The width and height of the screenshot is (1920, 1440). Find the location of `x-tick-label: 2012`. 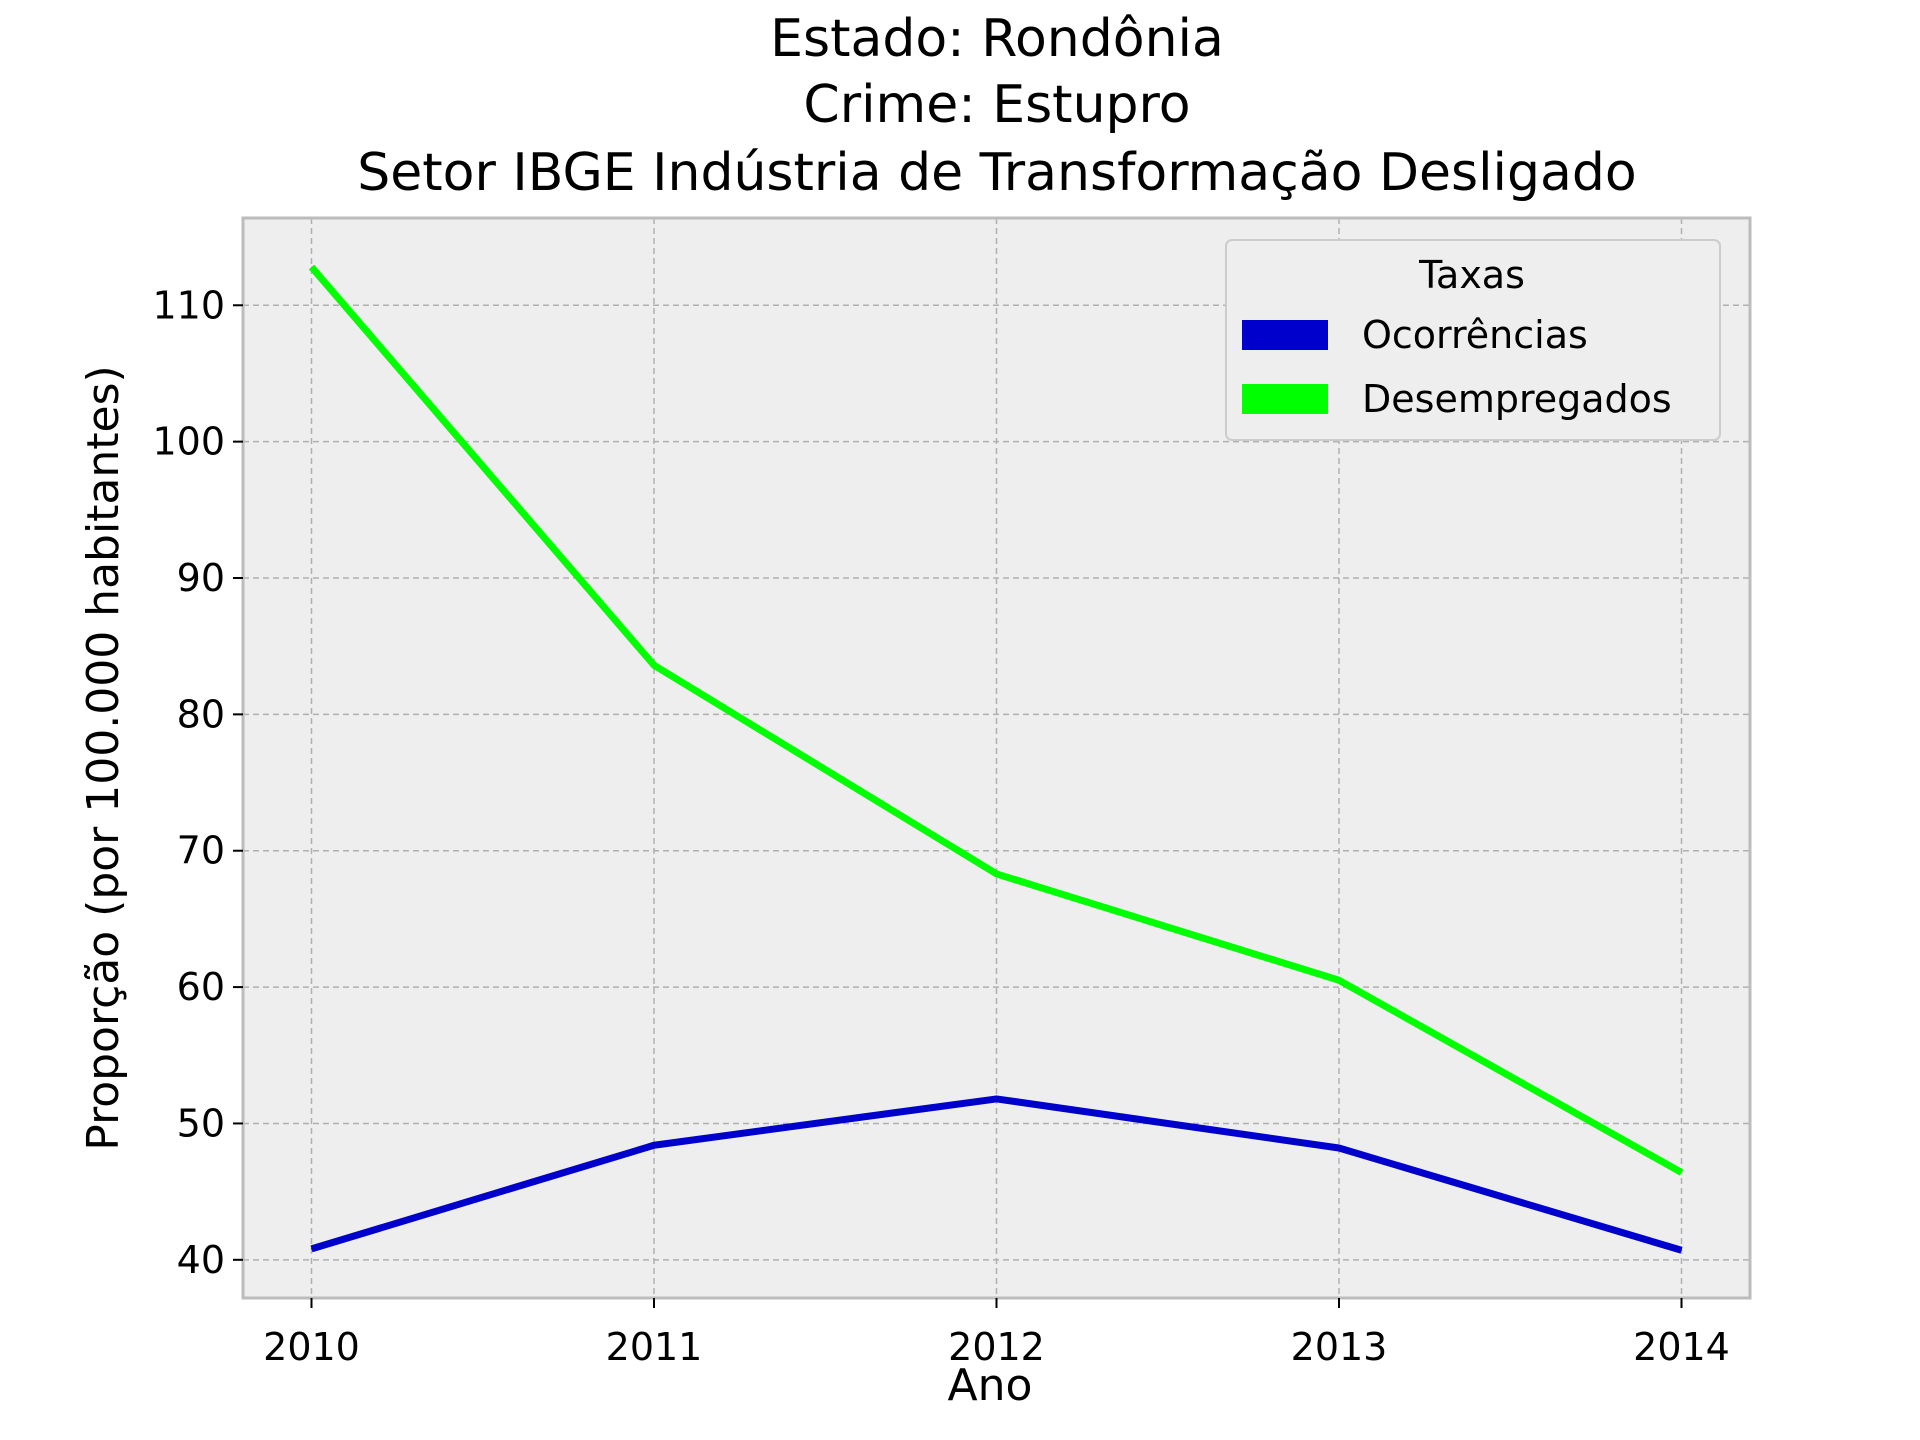

x-tick-label: 2012 is located at coordinates (996, 1347).